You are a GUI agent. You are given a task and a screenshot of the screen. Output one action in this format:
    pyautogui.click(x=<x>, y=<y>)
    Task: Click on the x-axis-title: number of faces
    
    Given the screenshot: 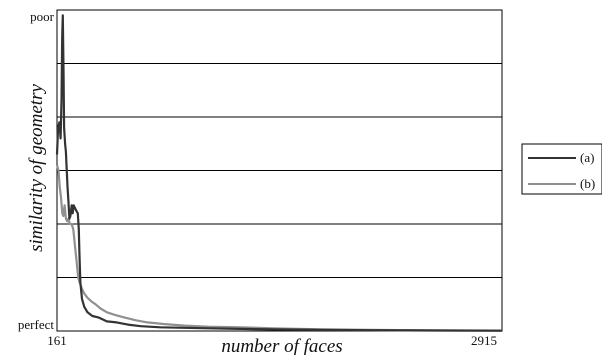 What is the action you would take?
    pyautogui.click(x=281, y=345)
    